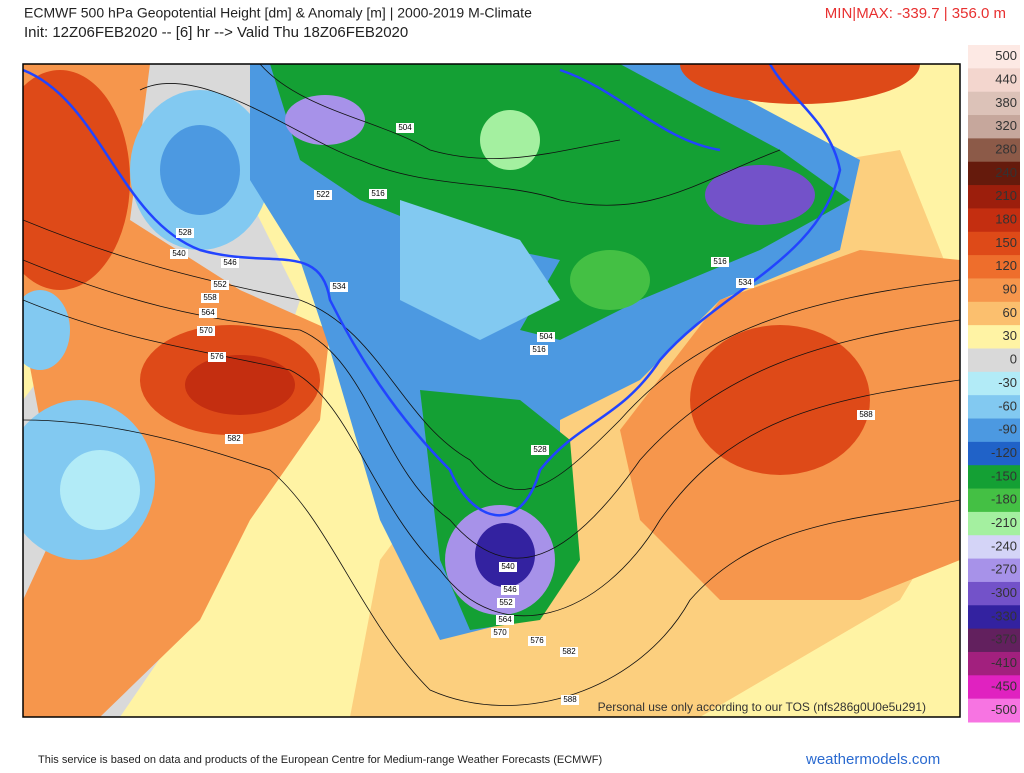 The image size is (1024, 773). I want to click on contour-label: 558, so click(210, 297).